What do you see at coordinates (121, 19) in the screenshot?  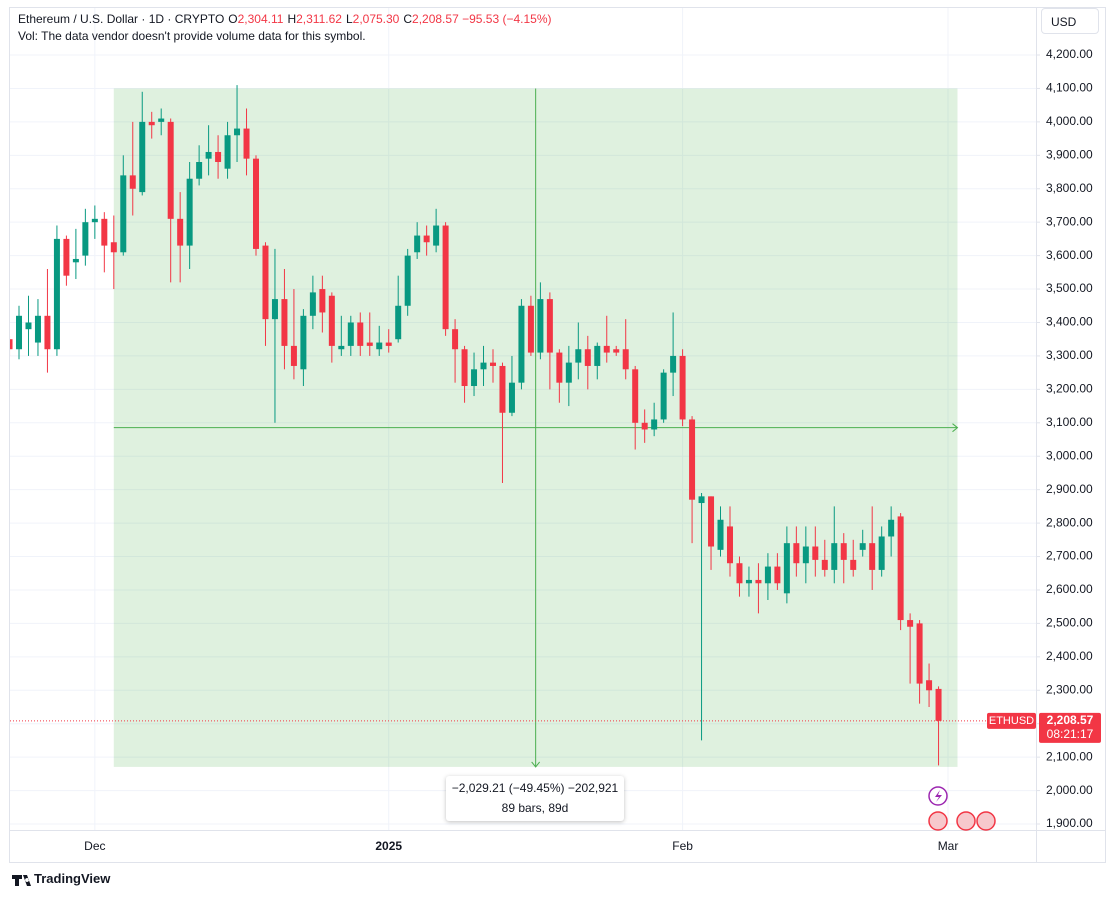 I see `symbol-title: Ethereum / U.S. Dollar · 1D · CRYPTO` at bounding box center [121, 19].